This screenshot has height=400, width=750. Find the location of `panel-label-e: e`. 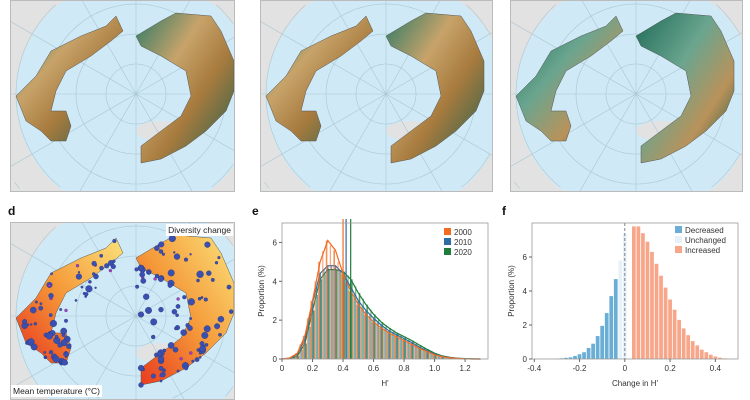

panel-label-e: e is located at coordinates (255, 211).